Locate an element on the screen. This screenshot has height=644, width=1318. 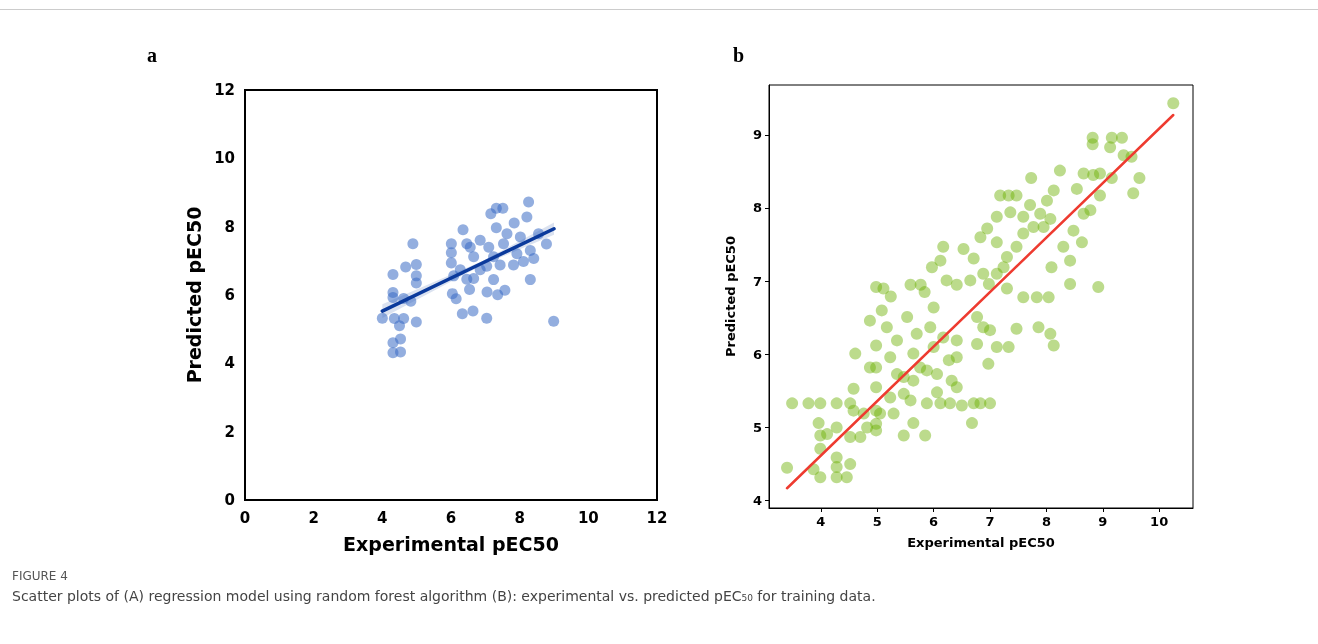
caption: FIGURE 4 is located at coordinates (40, 576).